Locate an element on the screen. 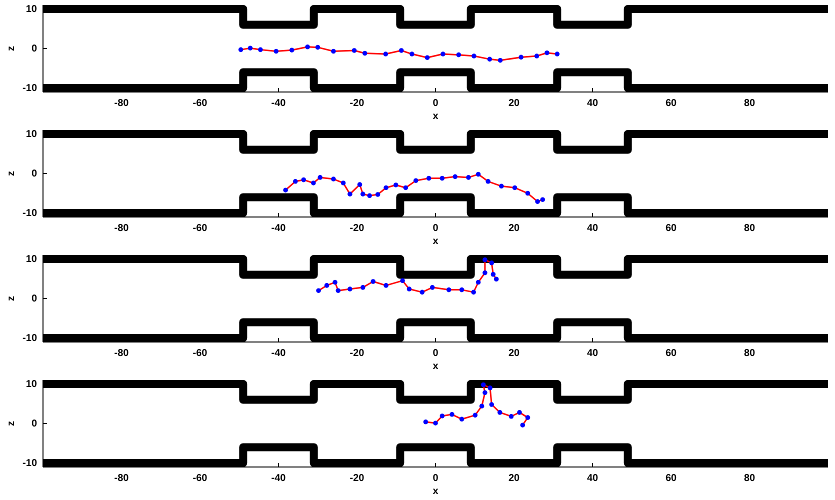 The image size is (835, 500). x-axis-title: x is located at coordinates (435, 116).